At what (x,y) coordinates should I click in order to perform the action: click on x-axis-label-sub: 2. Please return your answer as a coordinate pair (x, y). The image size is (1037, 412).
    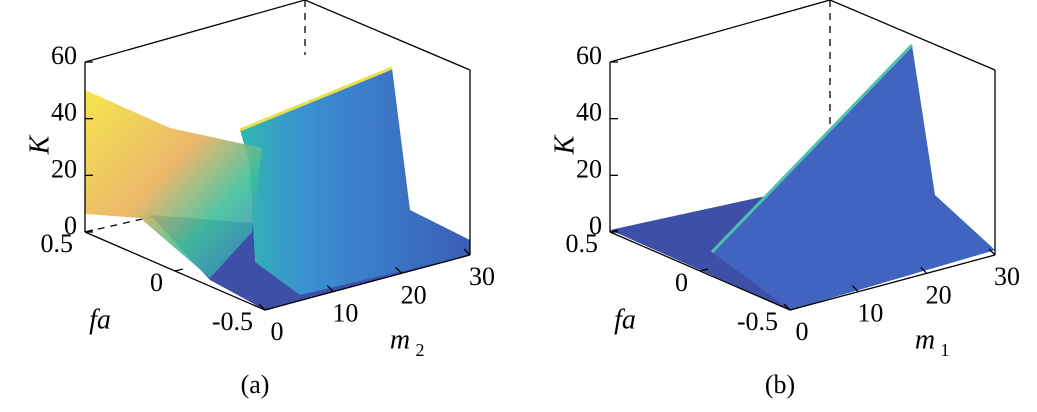
    Looking at the image, I should click on (420, 350).